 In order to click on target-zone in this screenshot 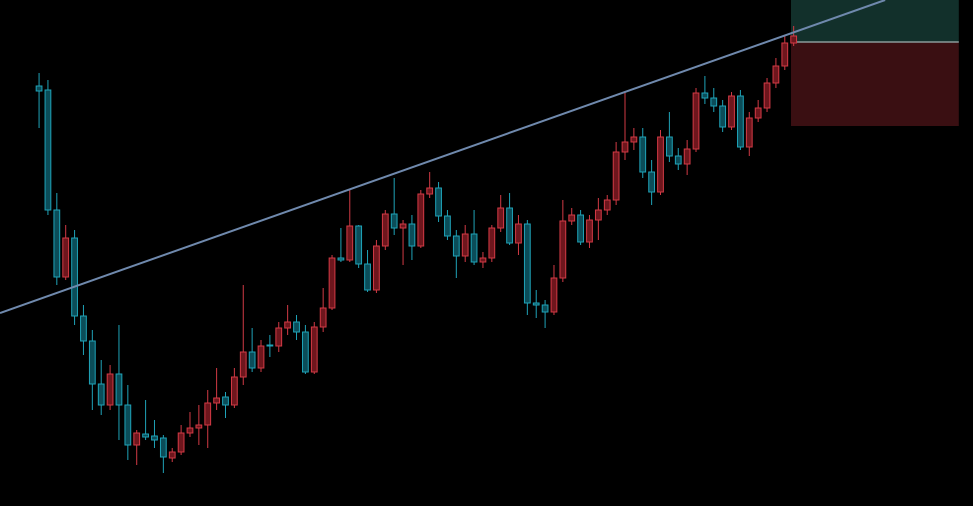, I will do `click(875, 21)`.